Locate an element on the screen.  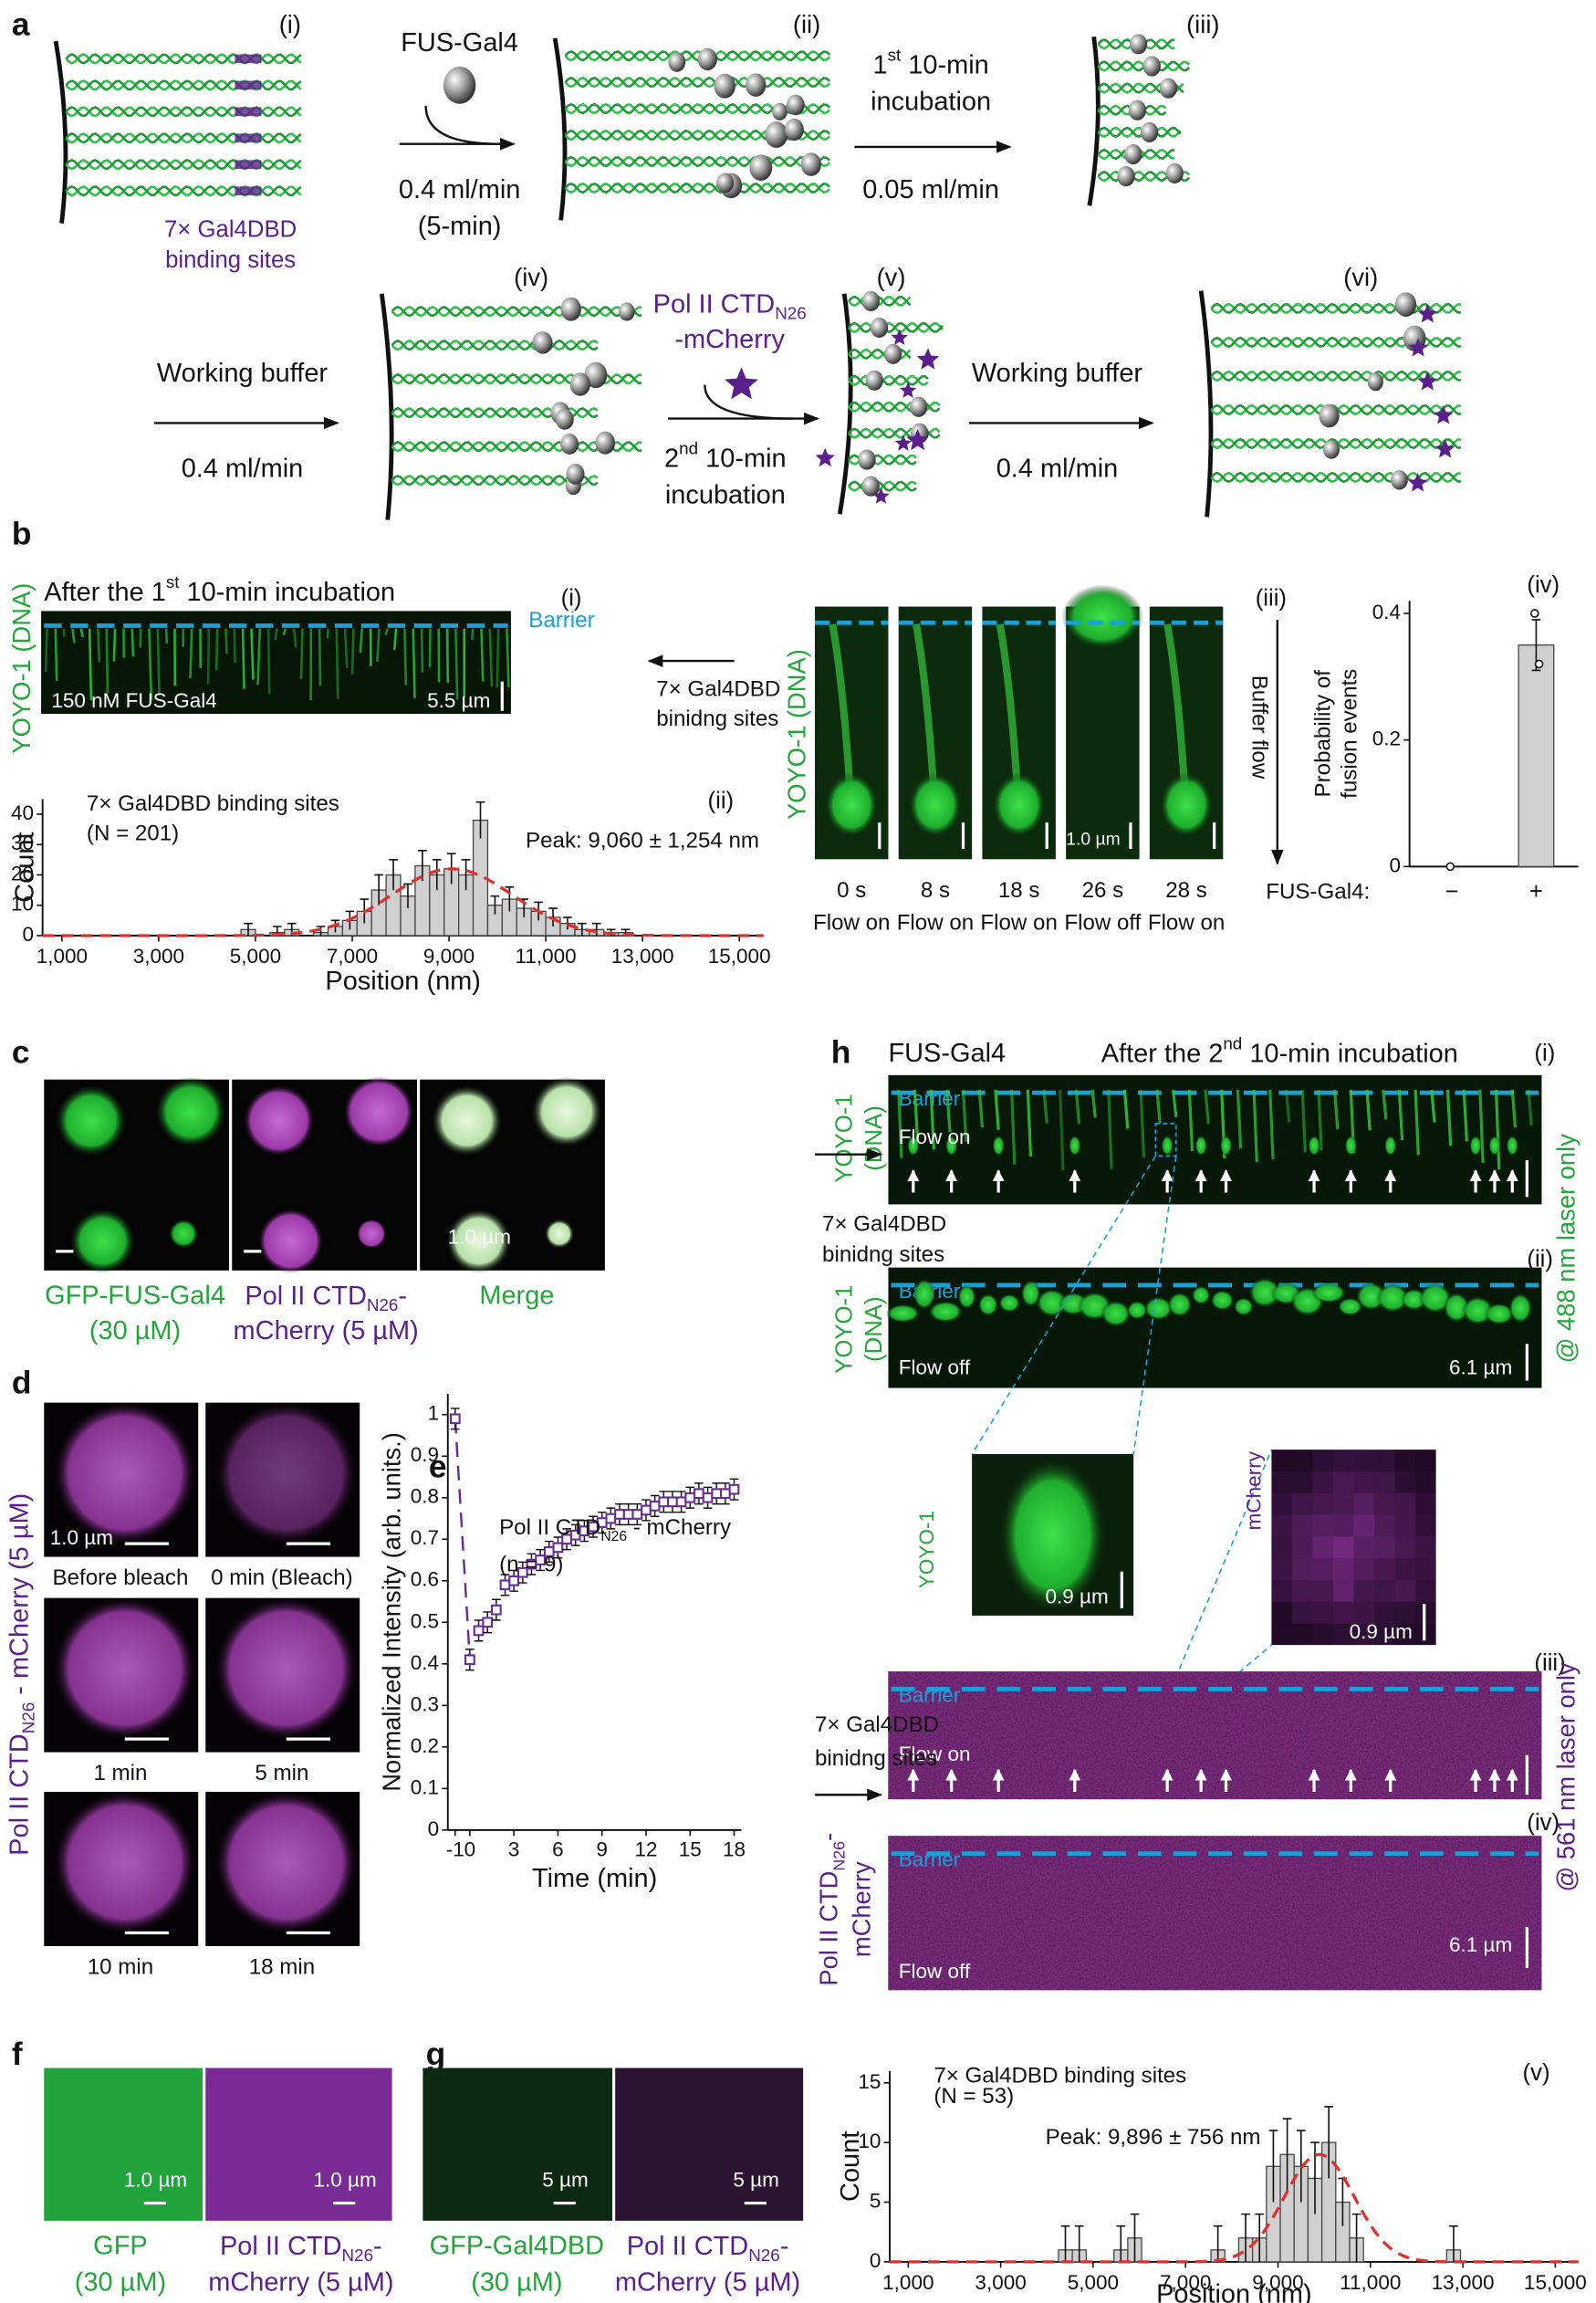
label-part: - is located at coordinates (829, 1837).